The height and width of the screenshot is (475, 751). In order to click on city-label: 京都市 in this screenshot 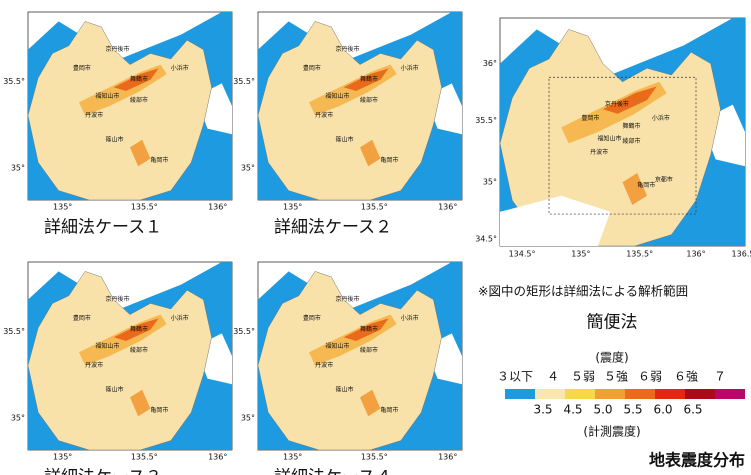, I will do `click(664, 179)`.